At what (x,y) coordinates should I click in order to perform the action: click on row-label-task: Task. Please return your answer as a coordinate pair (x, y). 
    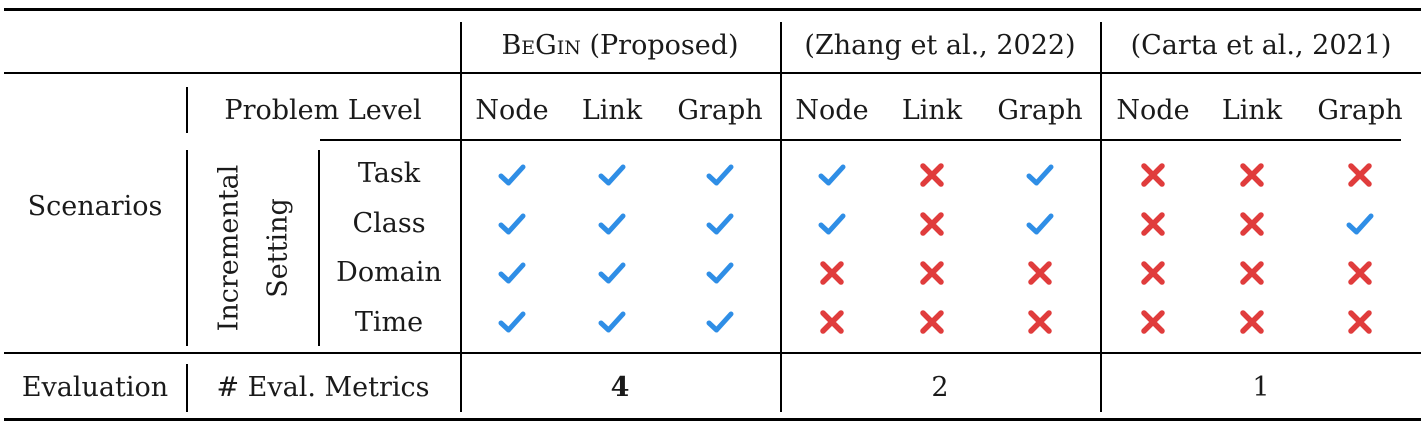
    Looking at the image, I should click on (389, 173).